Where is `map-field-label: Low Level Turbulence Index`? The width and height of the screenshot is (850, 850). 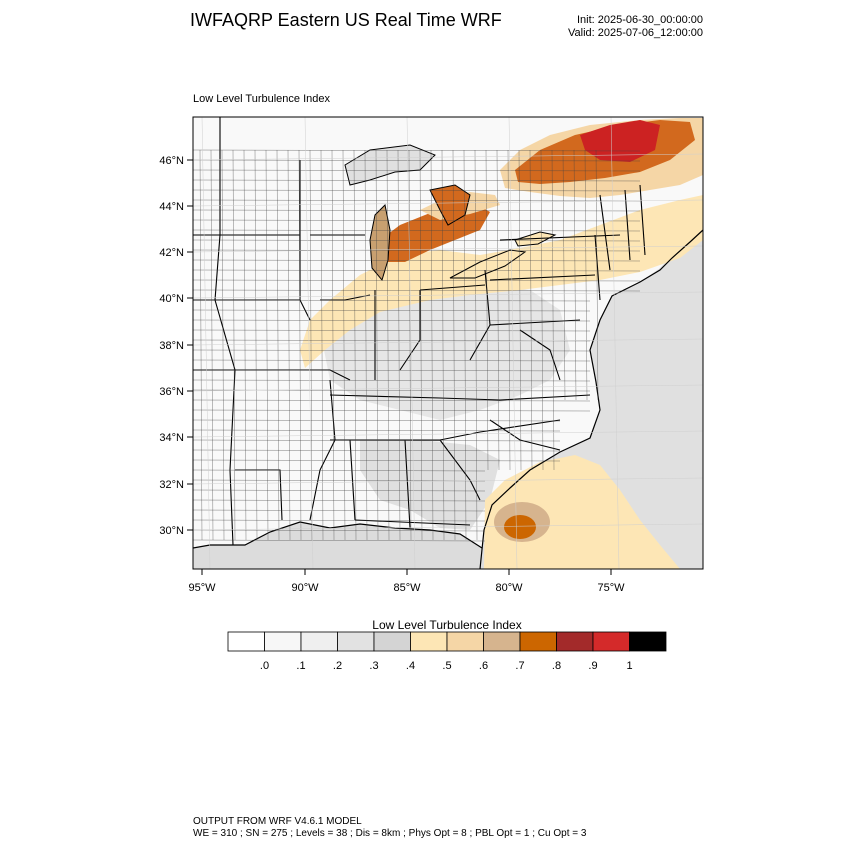
map-field-label: Low Level Turbulence Index is located at coordinates (261, 99).